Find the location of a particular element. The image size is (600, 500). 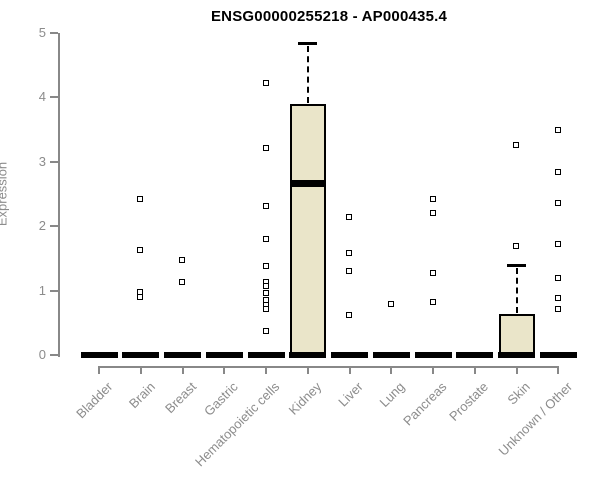

x-tick-label: Unknown / Other is located at coordinates (535, 419).